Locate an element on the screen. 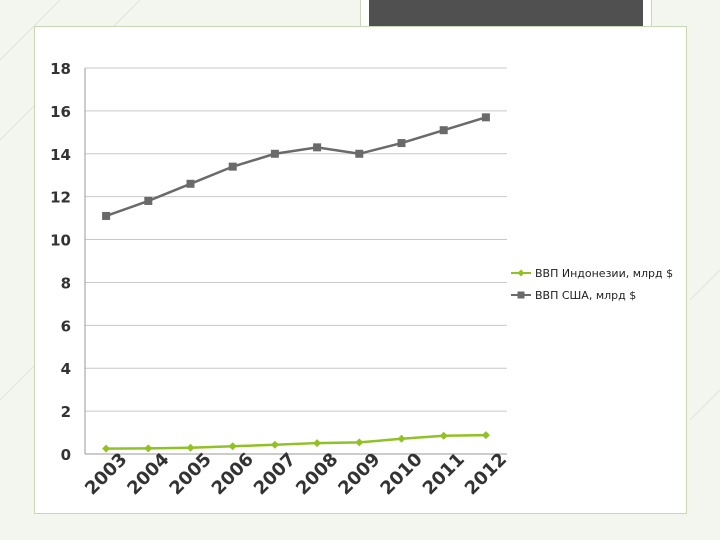  y-tick-label: 18 is located at coordinates (60, 69).